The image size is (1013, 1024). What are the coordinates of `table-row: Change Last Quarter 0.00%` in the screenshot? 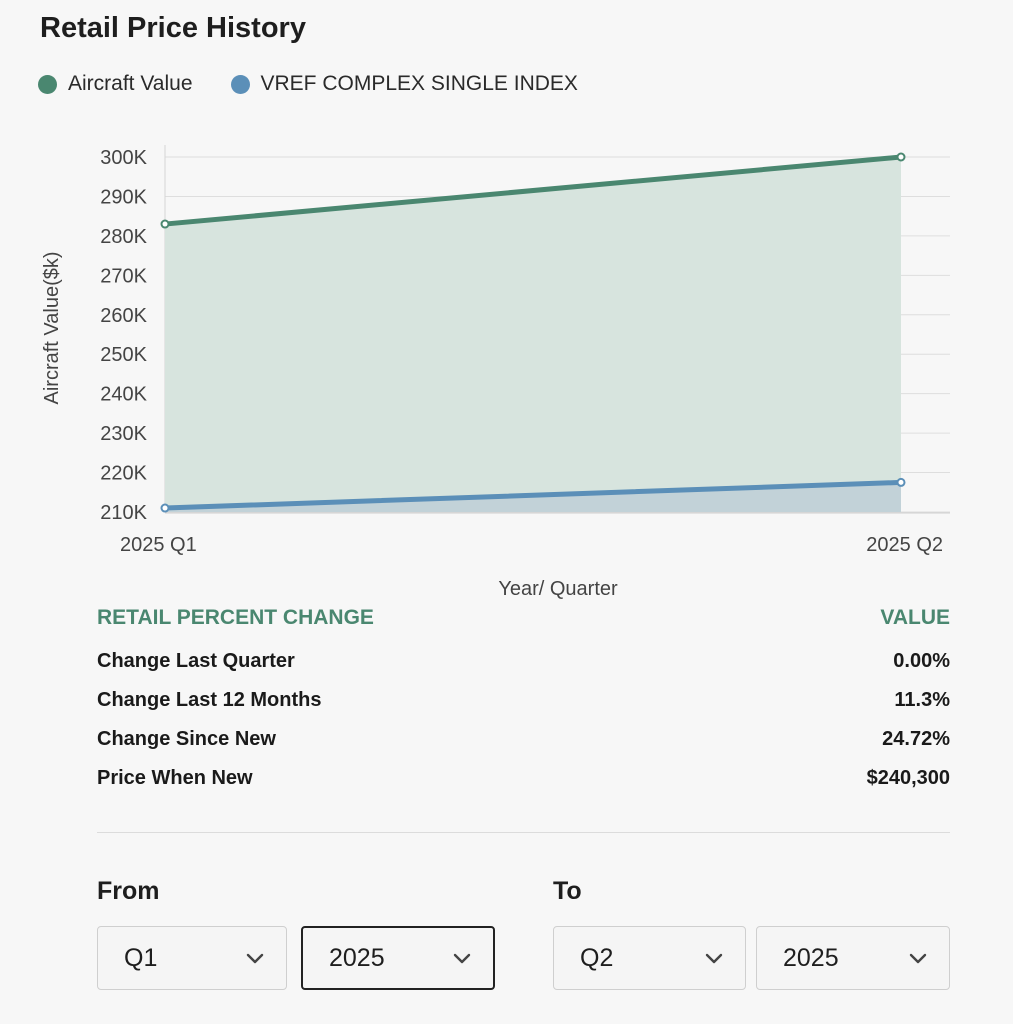 It's located at (523, 661).